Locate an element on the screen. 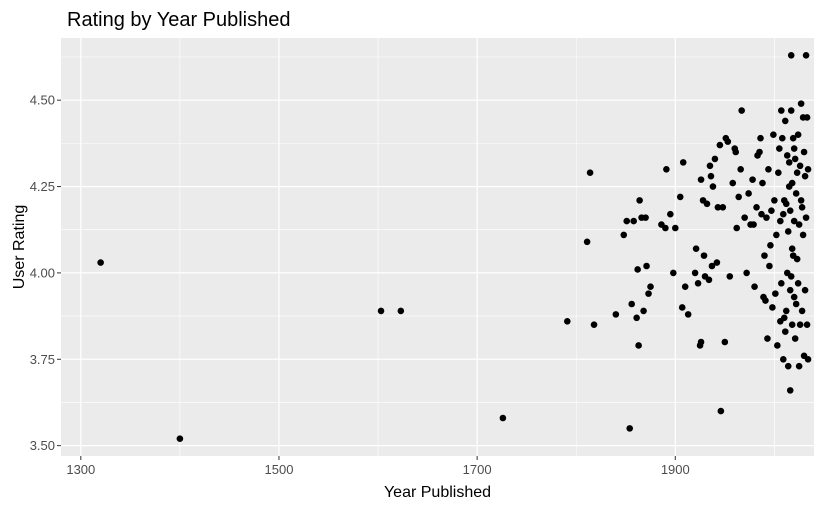 The image size is (826, 510). y-tick-label: 4.50 is located at coordinates (42, 100).